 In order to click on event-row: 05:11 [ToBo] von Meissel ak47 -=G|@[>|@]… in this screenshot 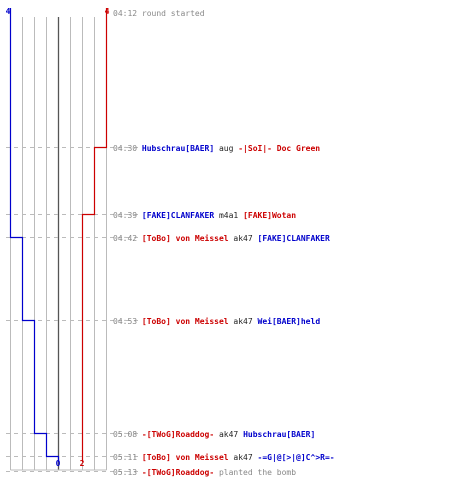, I will do `click(224, 457)`.